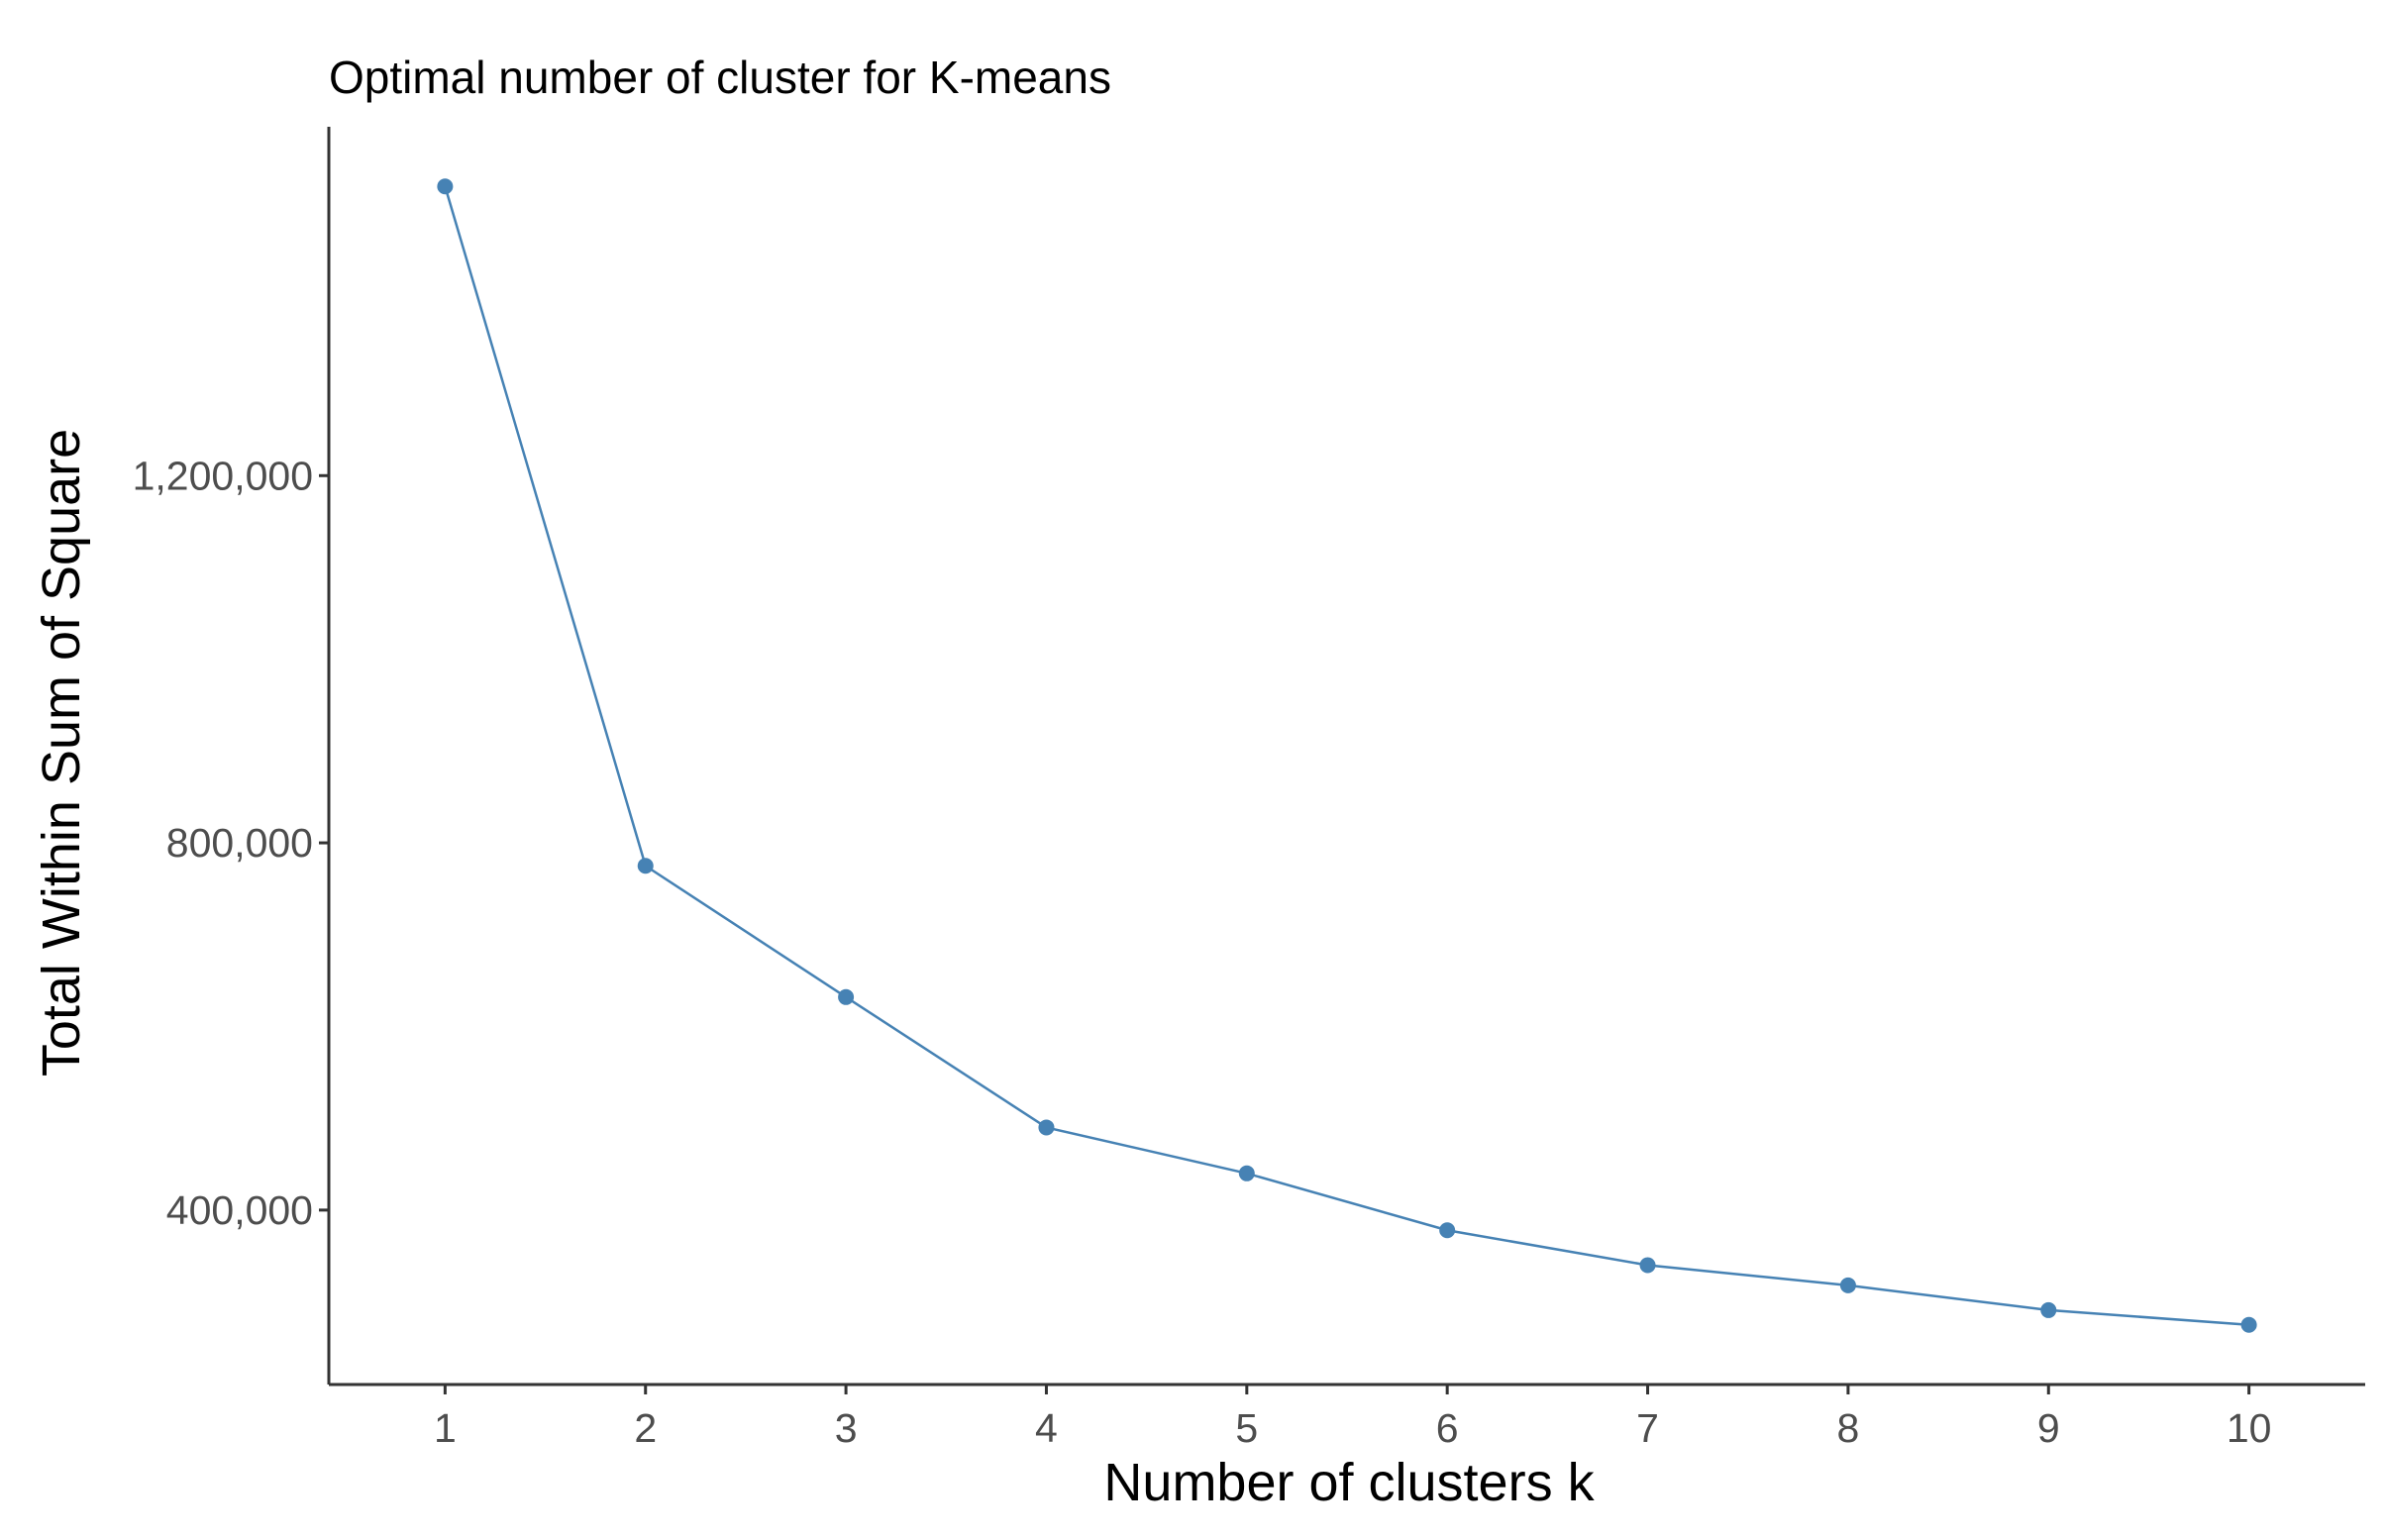 The image size is (2386, 1540). I want to click on y-axis-title: Total Within Sum of Square, so click(61, 753).